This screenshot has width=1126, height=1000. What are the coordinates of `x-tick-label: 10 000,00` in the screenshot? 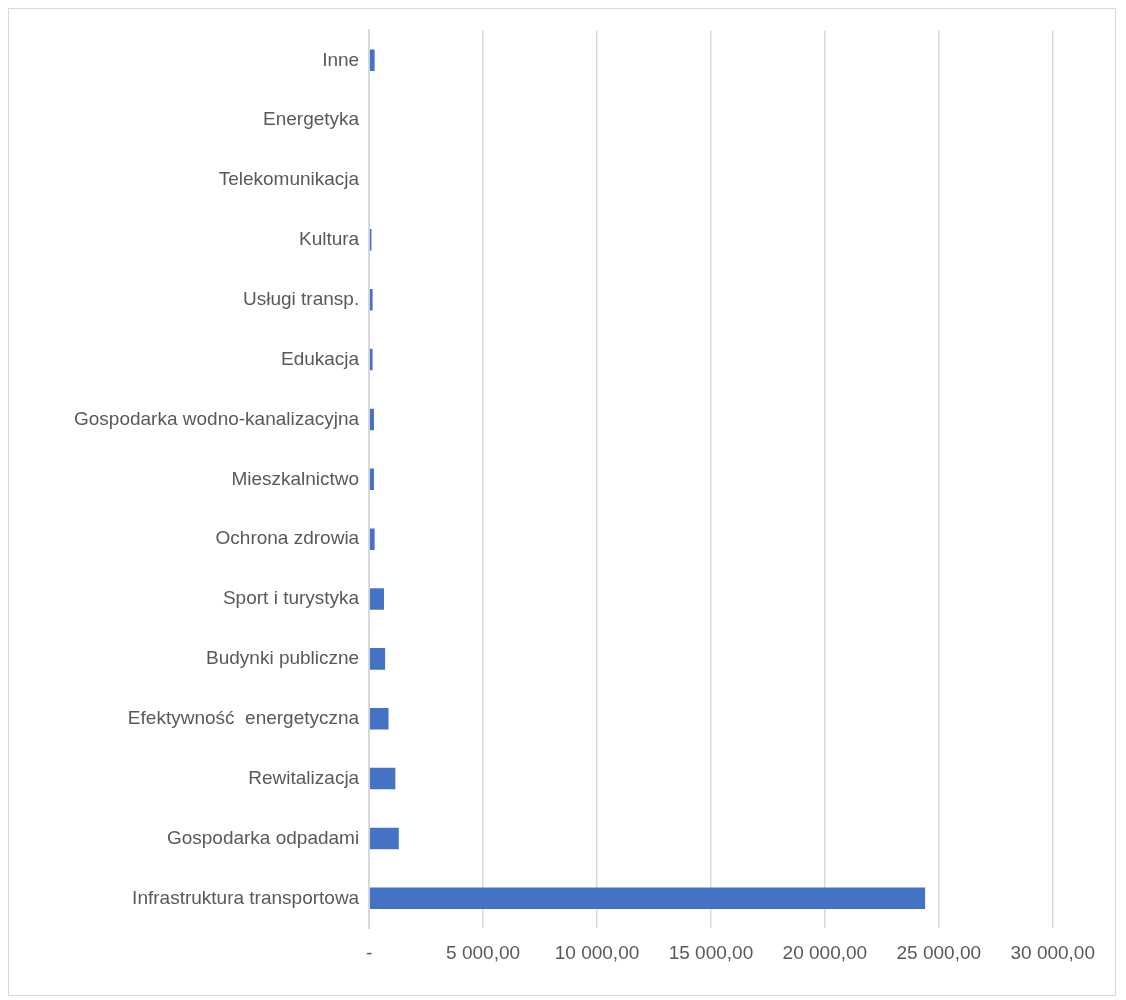 It's located at (597, 952).